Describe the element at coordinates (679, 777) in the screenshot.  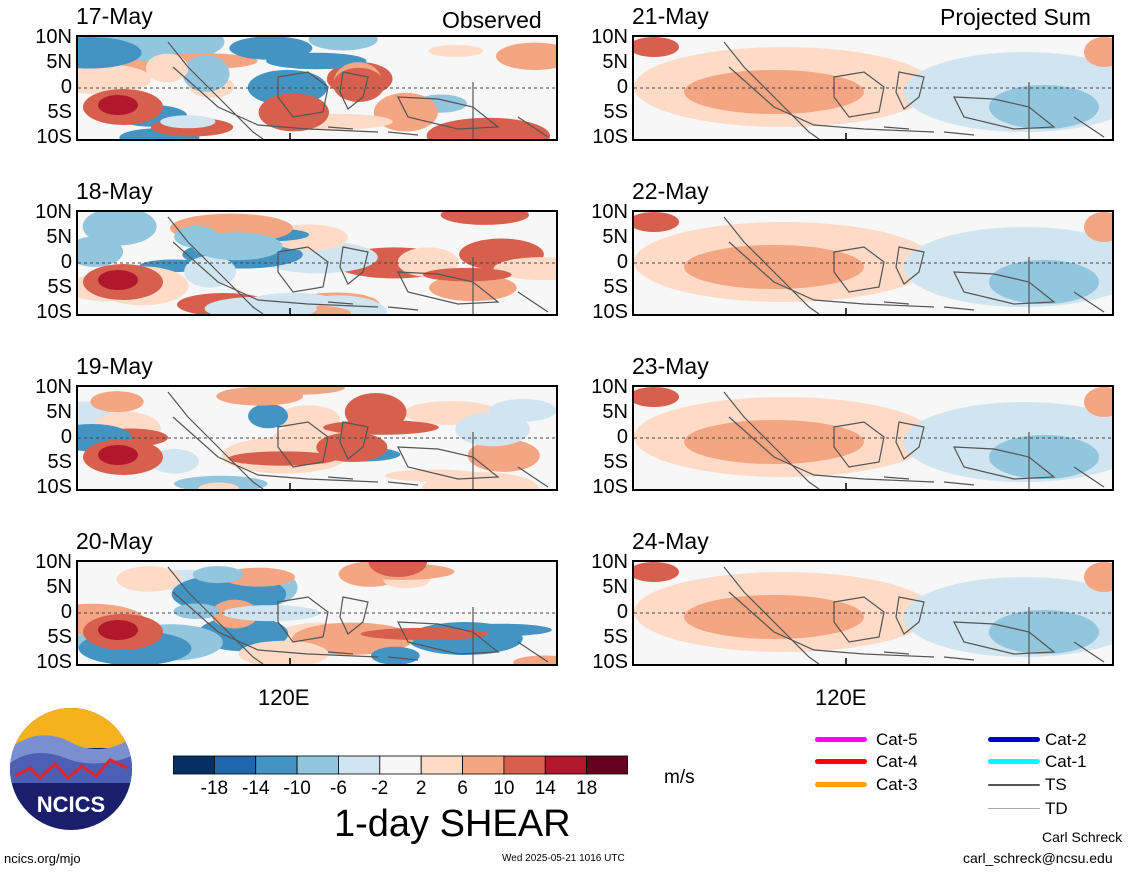
I see `units-label: m/s` at that location.